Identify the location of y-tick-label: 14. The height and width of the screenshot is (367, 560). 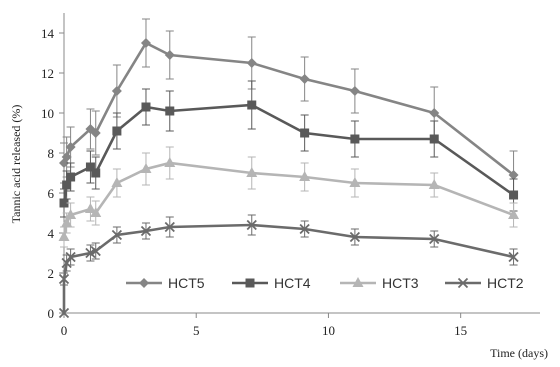
(48, 33).